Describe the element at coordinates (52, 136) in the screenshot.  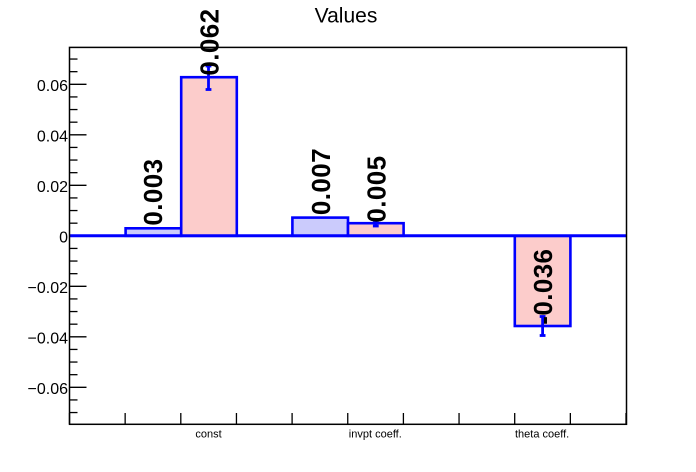
I see `svg-text: 0.04` at that location.